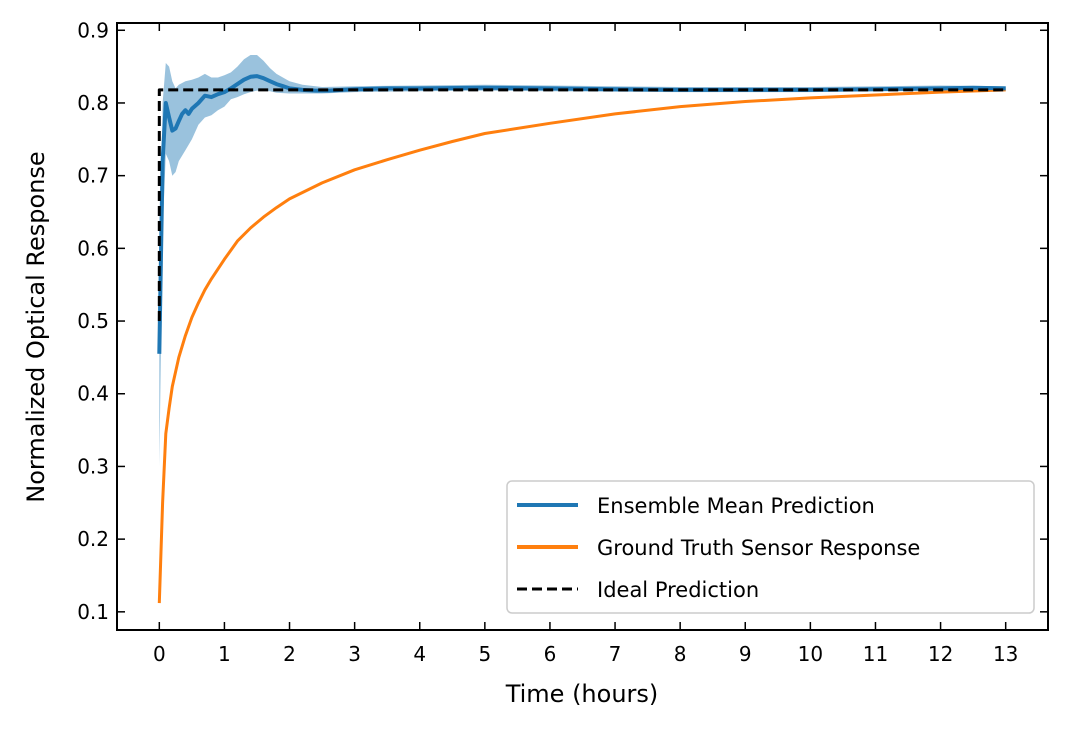 This screenshot has height=731, width=1068. Describe the element at coordinates (940, 654) in the screenshot. I see `x-tick-label: 12` at that location.